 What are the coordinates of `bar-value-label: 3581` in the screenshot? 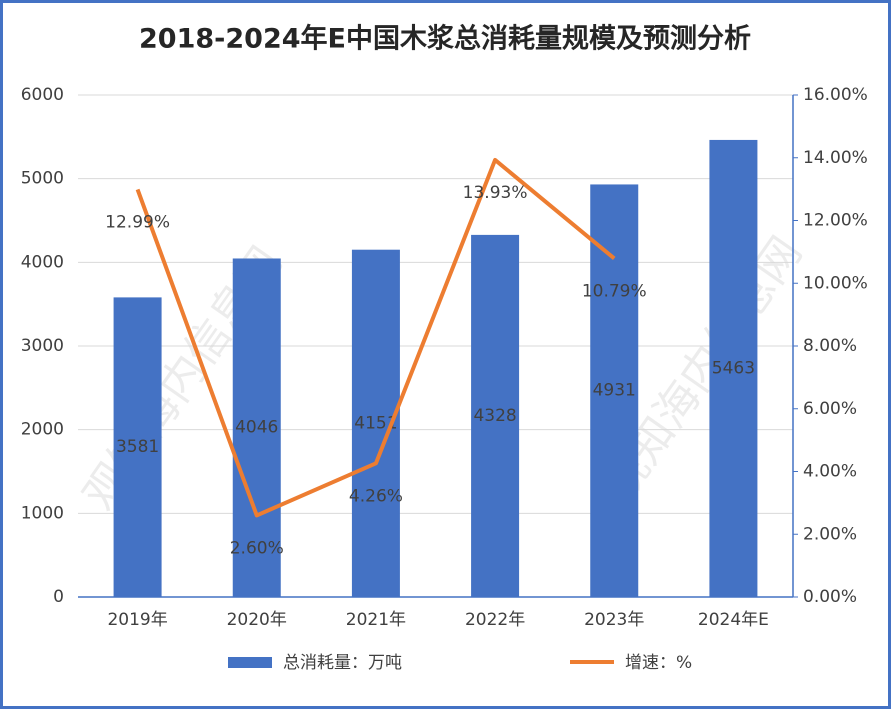 It's located at (137, 447).